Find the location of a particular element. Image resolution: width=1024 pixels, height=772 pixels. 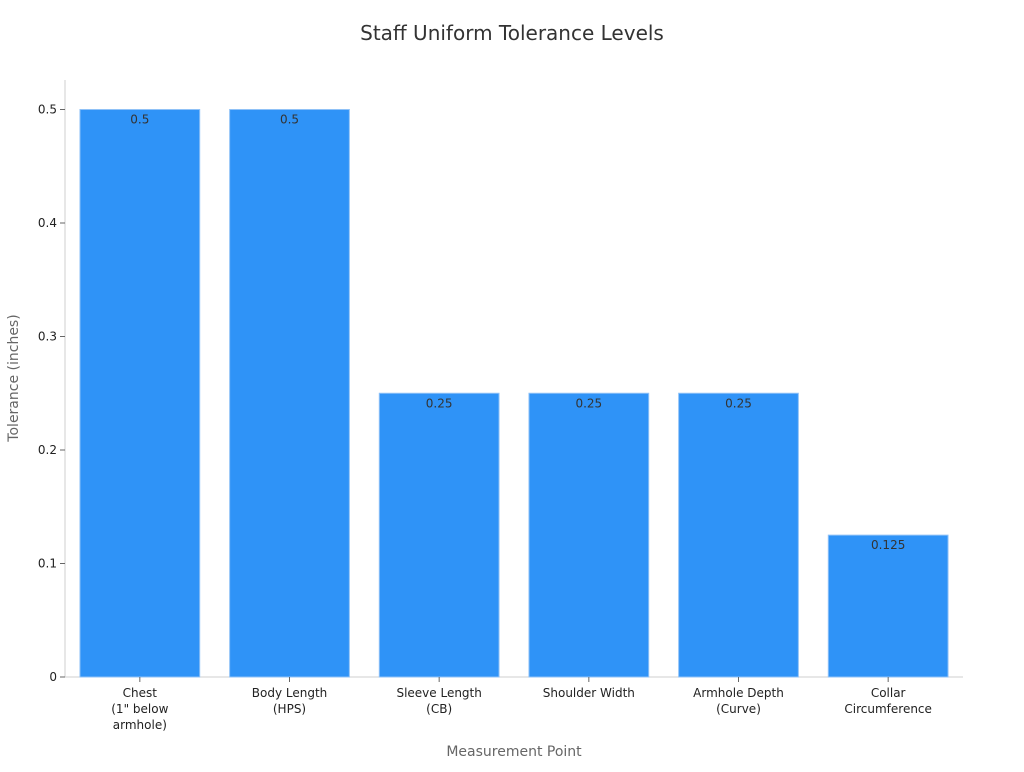

x-tick-label-line: (CB) is located at coordinates (439, 709).